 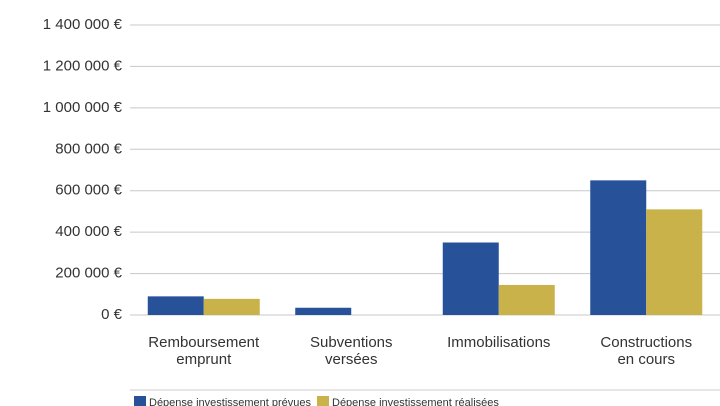 I want to click on legend-item: Dépense investissement prévues, so click(x=222, y=401).